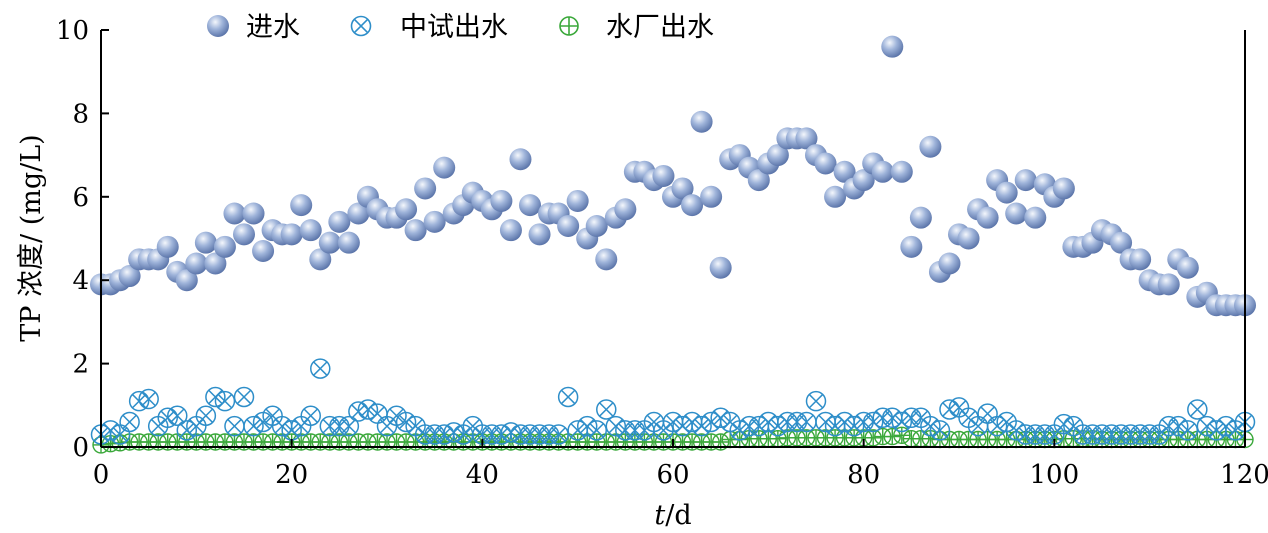 This screenshot has width=1268, height=533. Describe the element at coordinates (678, 515) in the screenshot. I see `x-axis-label-unit: /d` at that location.